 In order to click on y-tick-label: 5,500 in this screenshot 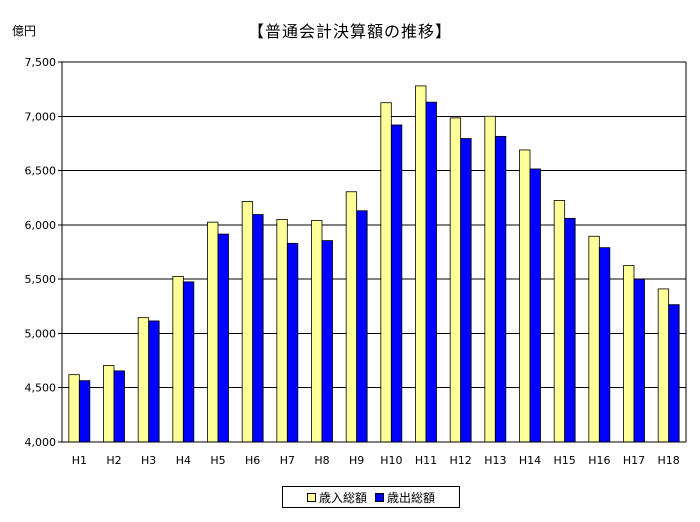, I will do `click(41, 279)`.